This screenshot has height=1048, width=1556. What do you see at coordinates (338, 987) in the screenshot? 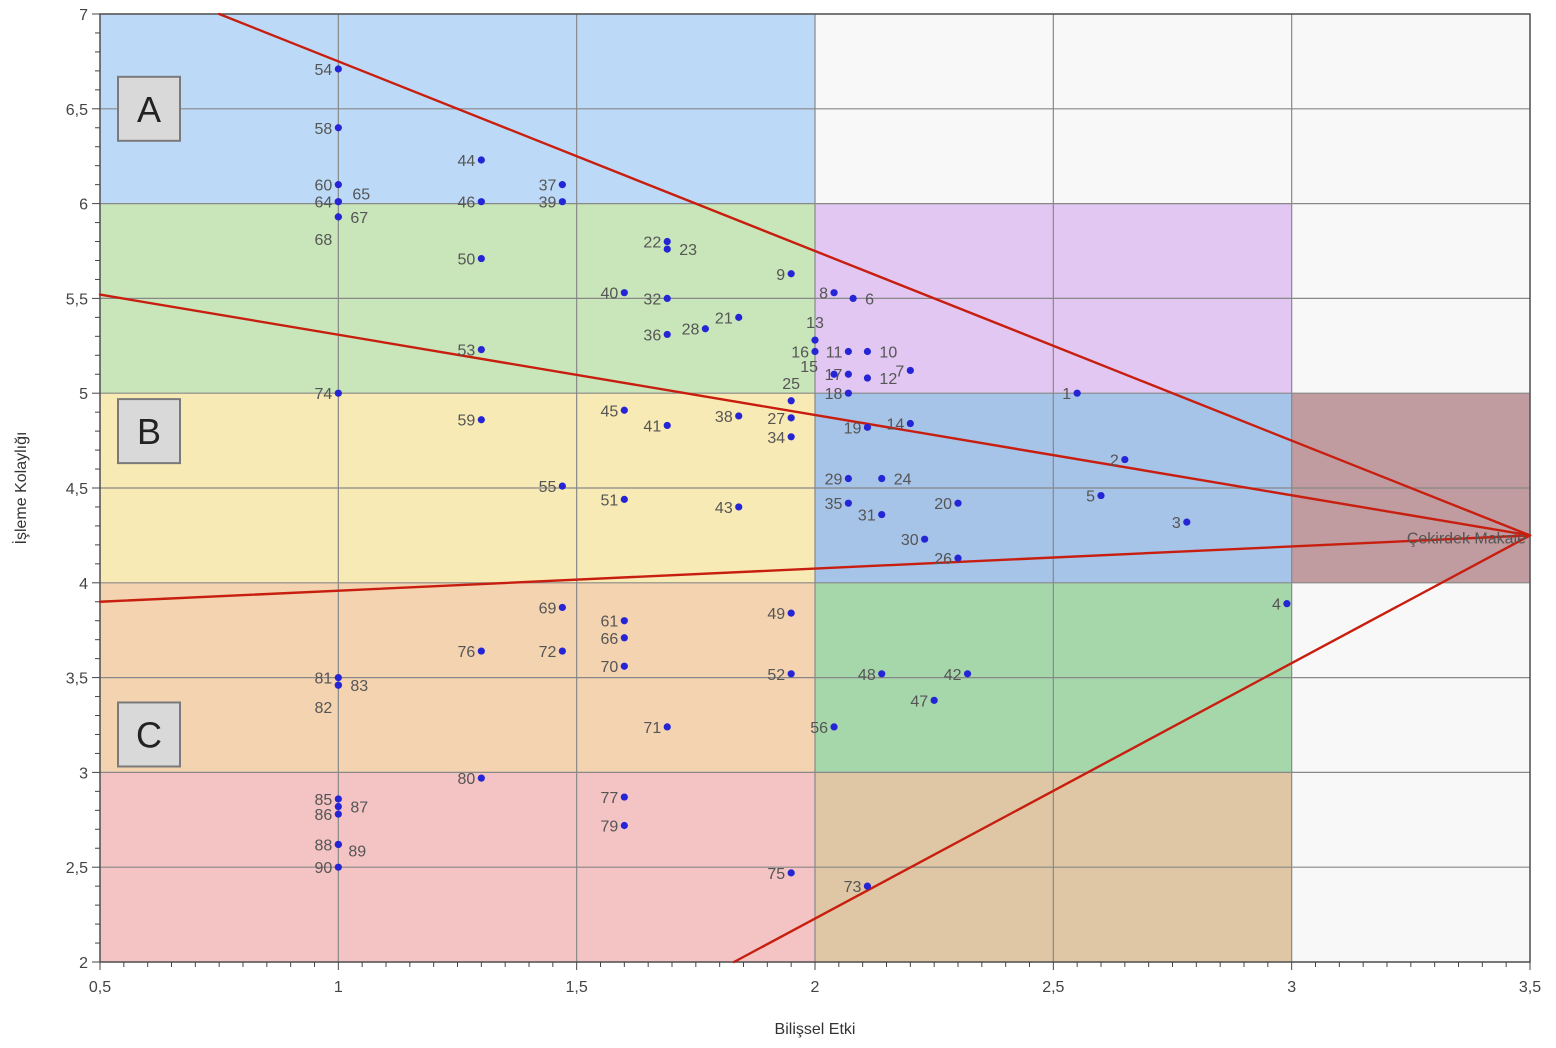
I see `x-tick-label: 1` at bounding box center [338, 987].